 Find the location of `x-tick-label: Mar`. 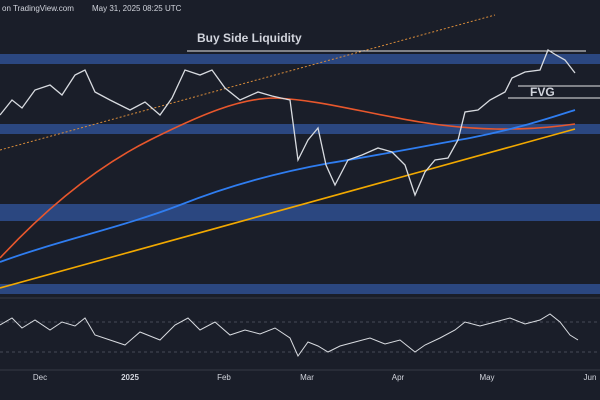

x-tick-label: Mar is located at coordinates (307, 377).